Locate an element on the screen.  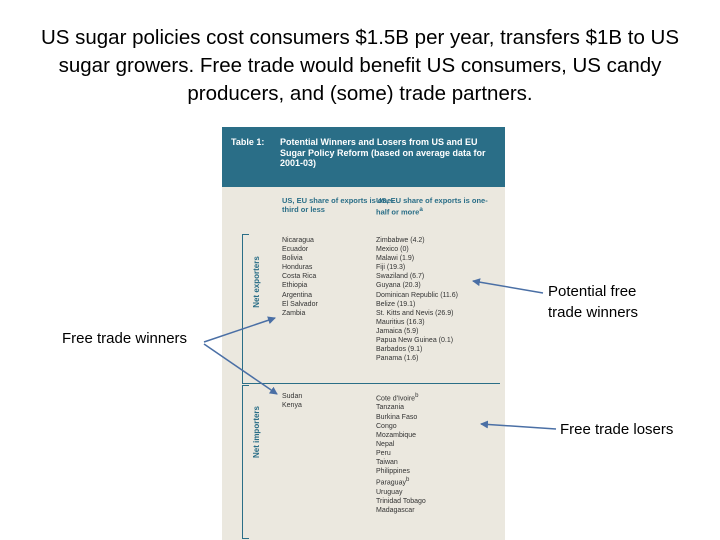
country-entry: St. Kitts and Nevis (26.9) is located at coordinates (417, 313).